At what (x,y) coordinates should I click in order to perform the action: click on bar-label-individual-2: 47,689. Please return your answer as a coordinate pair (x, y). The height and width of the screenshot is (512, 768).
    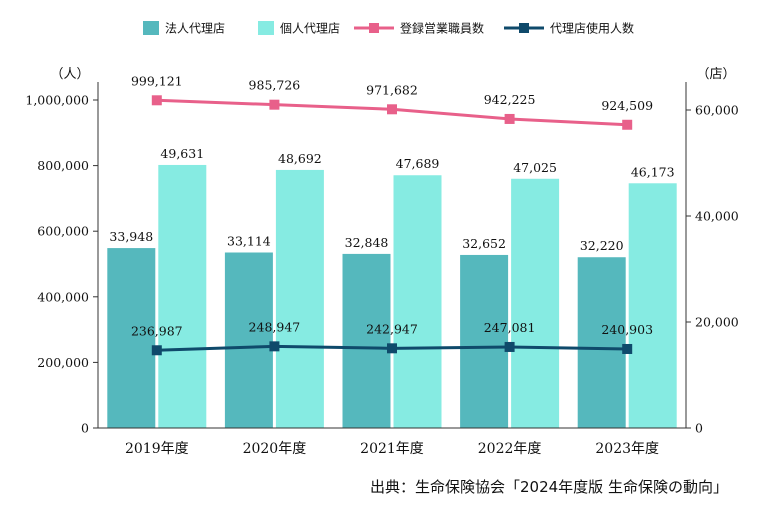
    Looking at the image, I should click on (418, 163).